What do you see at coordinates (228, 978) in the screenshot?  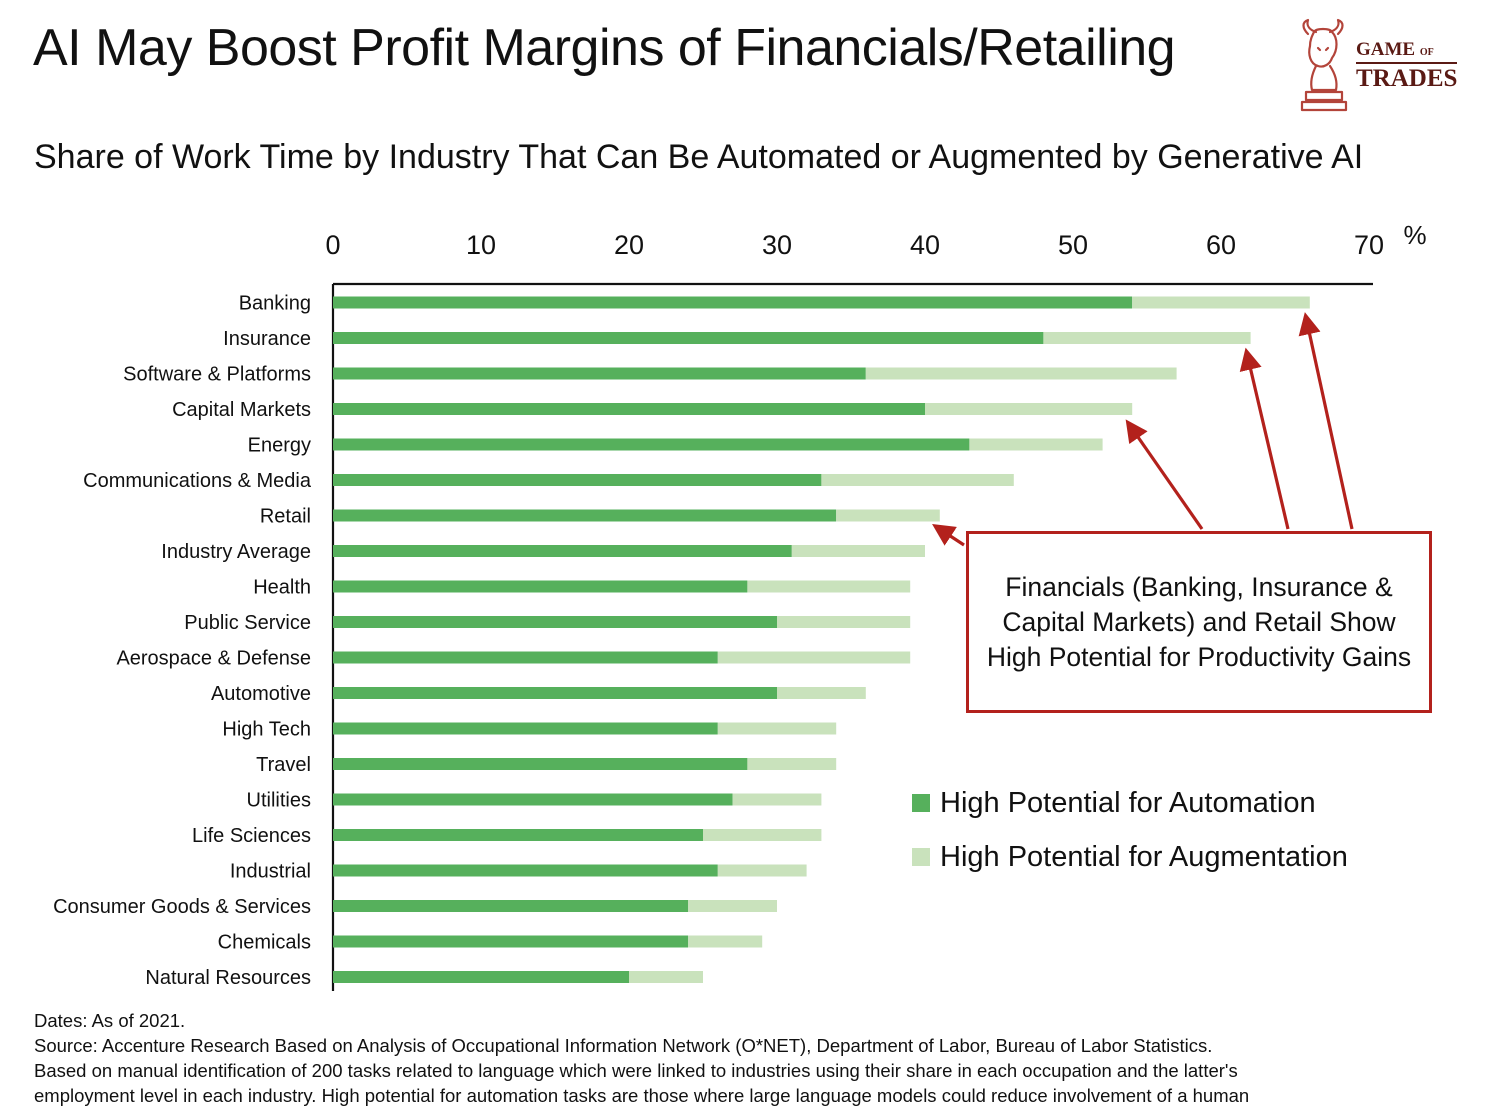 I see `category-label: Natural Resources` at bounding box center [228, 978].